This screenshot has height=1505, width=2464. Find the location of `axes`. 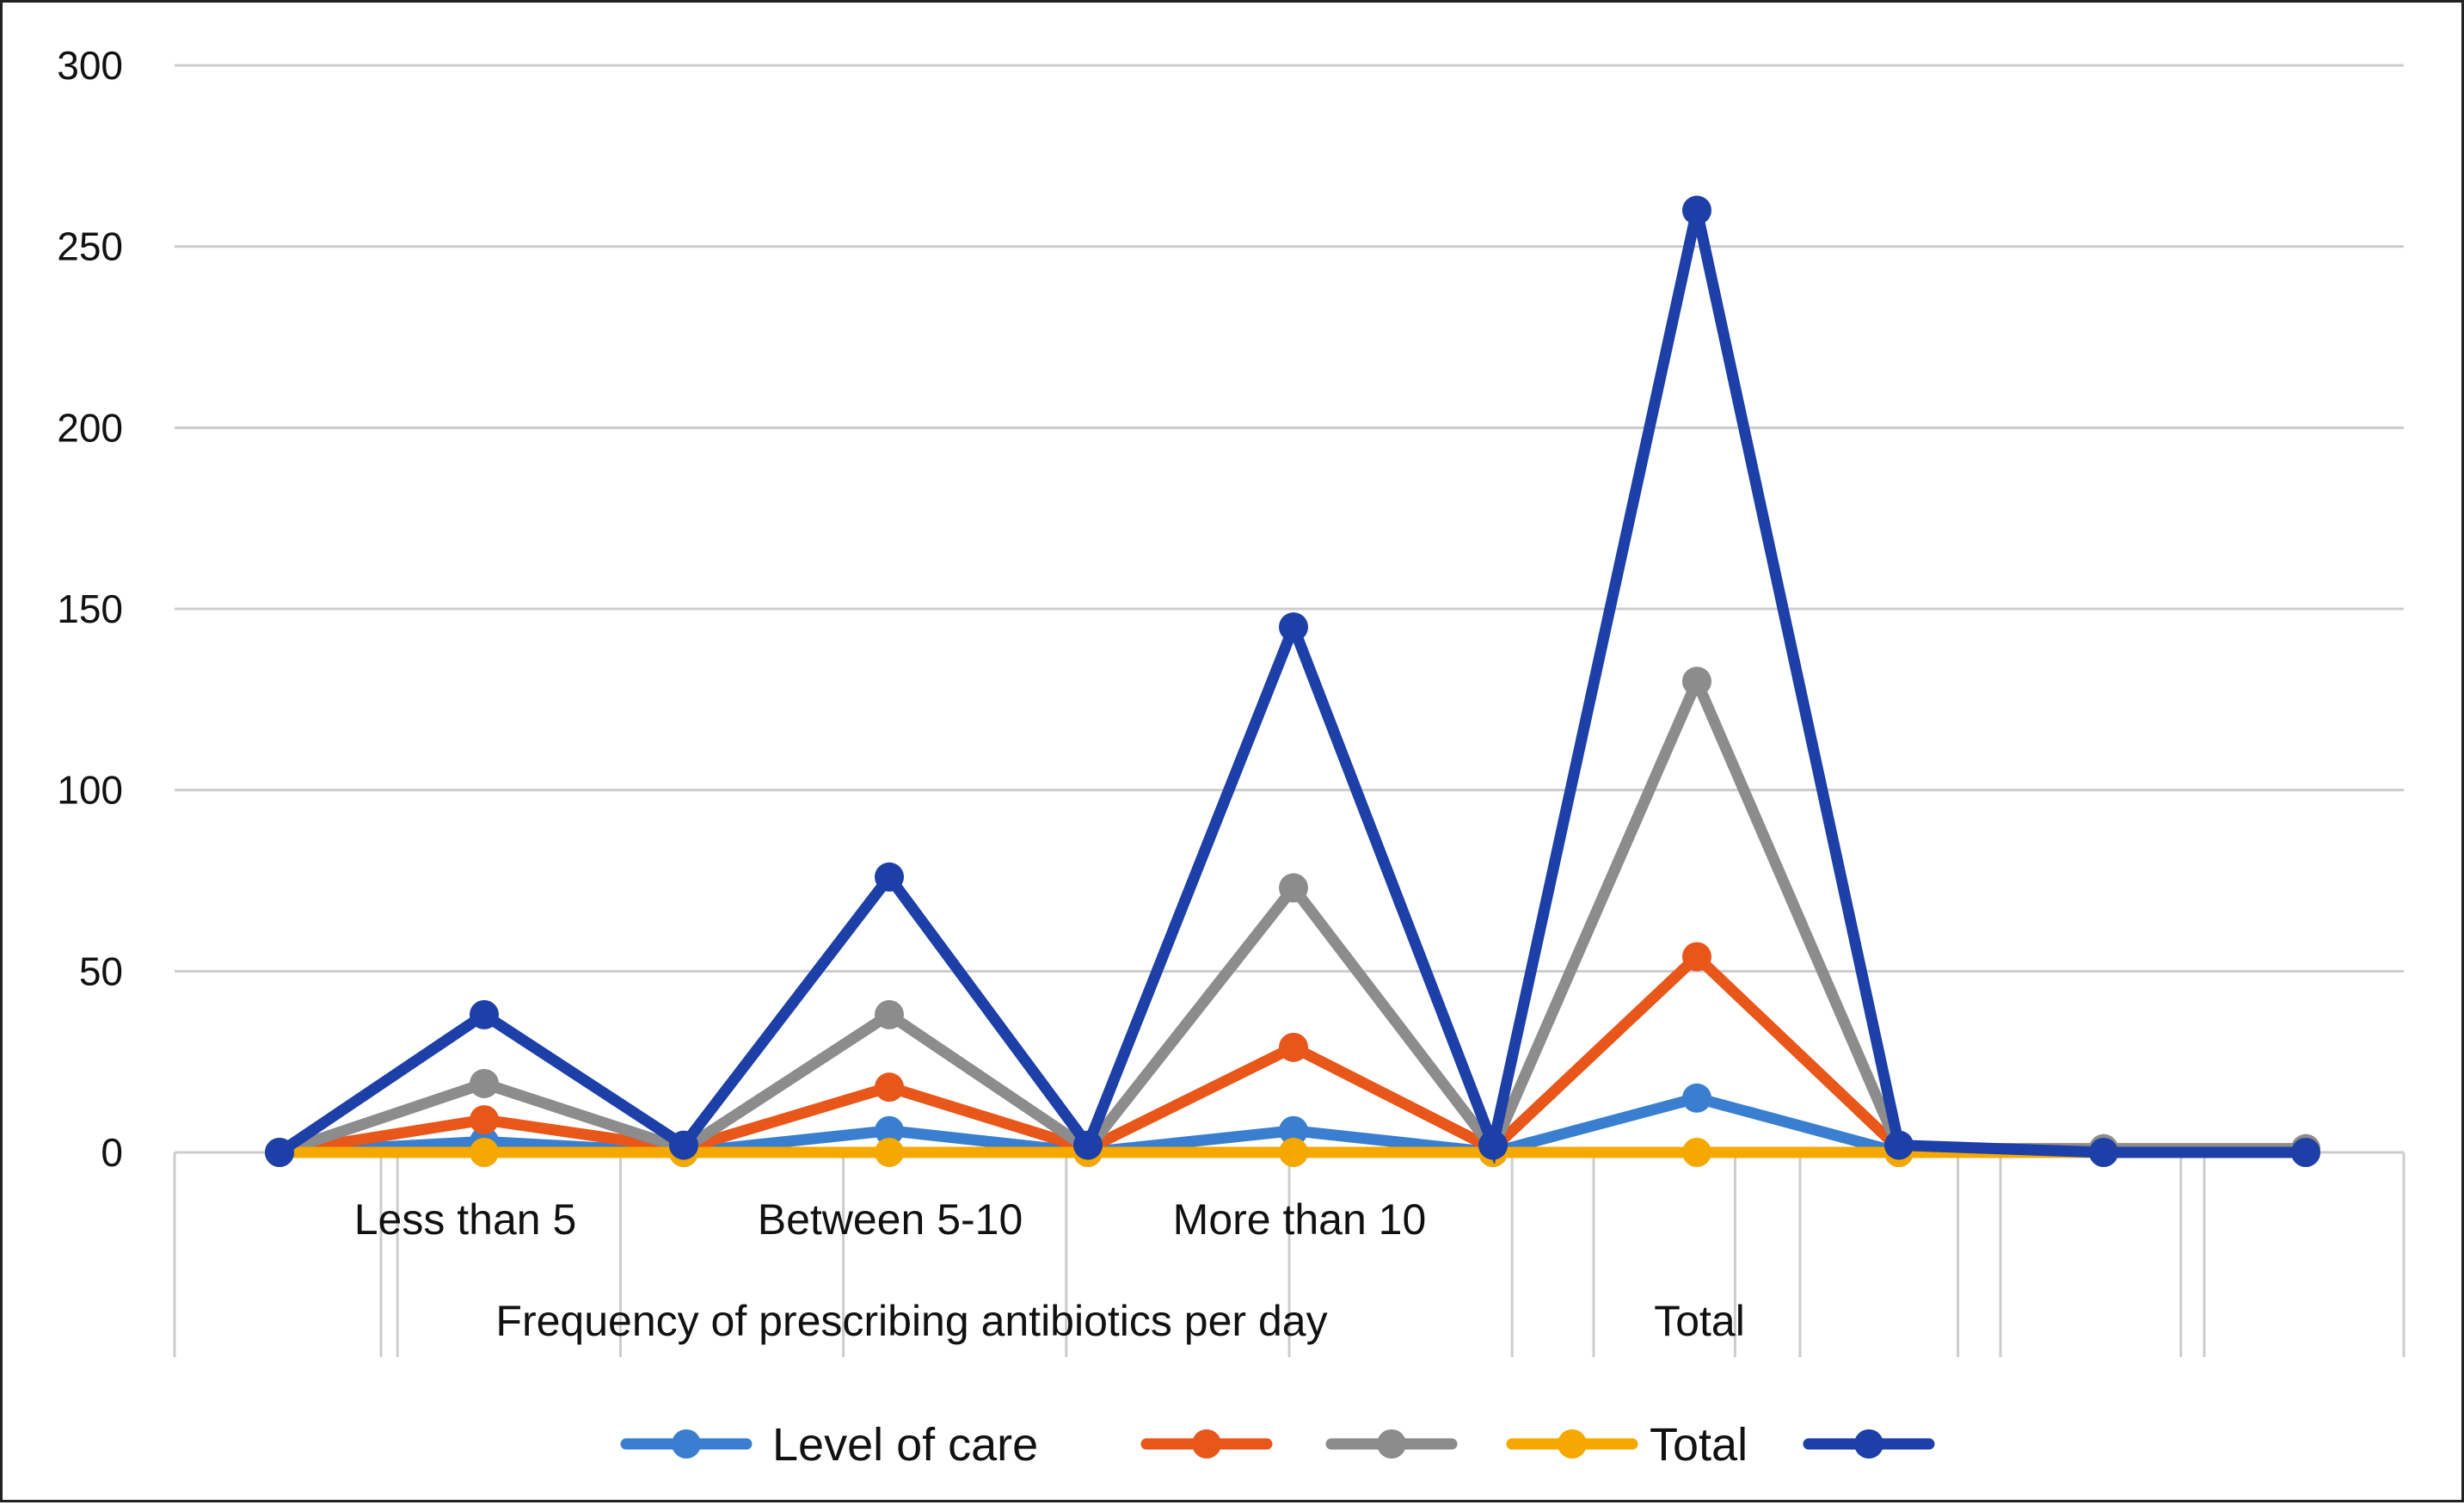

axes is located at coordinates (1290, 1254).